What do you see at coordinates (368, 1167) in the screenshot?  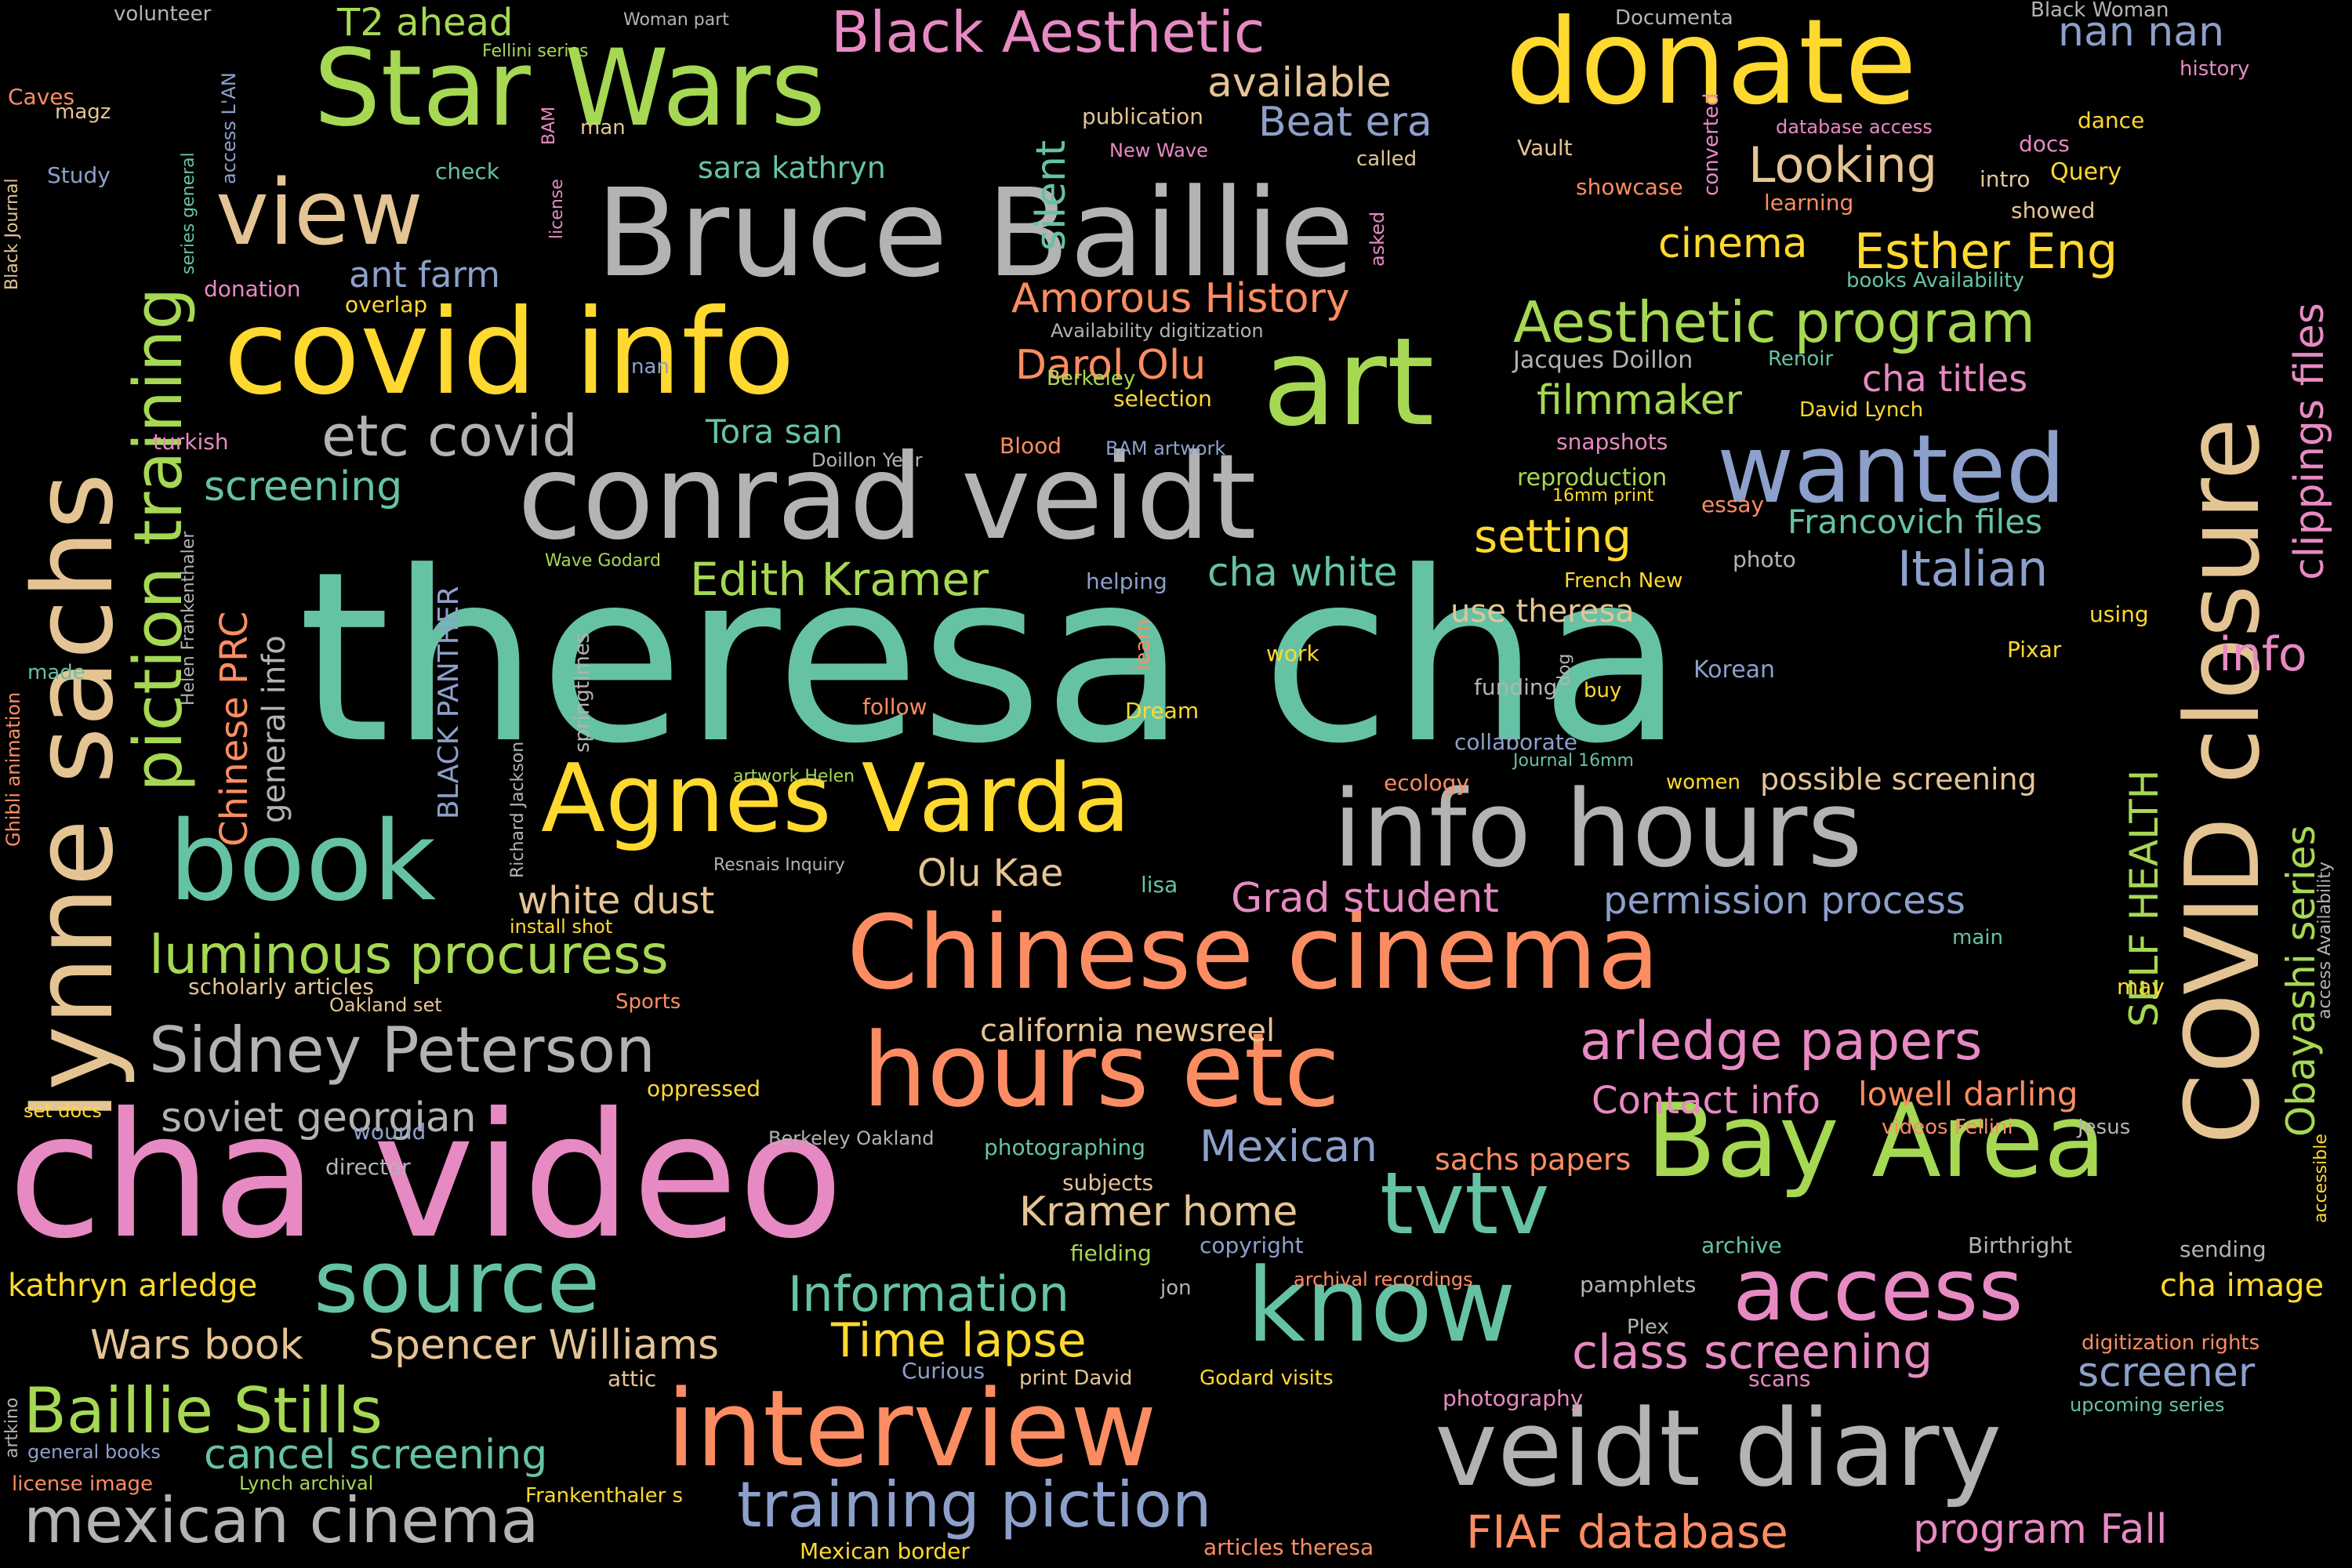 I see `word-director: director` at bounding box center [368, 1167].